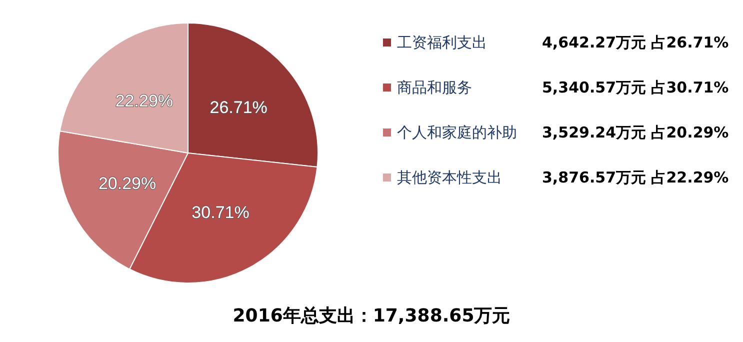 The height and width of the screenshot is (342, 743). I want to click on text: 5,340.57万元 占30.71%, so click(635, 87).